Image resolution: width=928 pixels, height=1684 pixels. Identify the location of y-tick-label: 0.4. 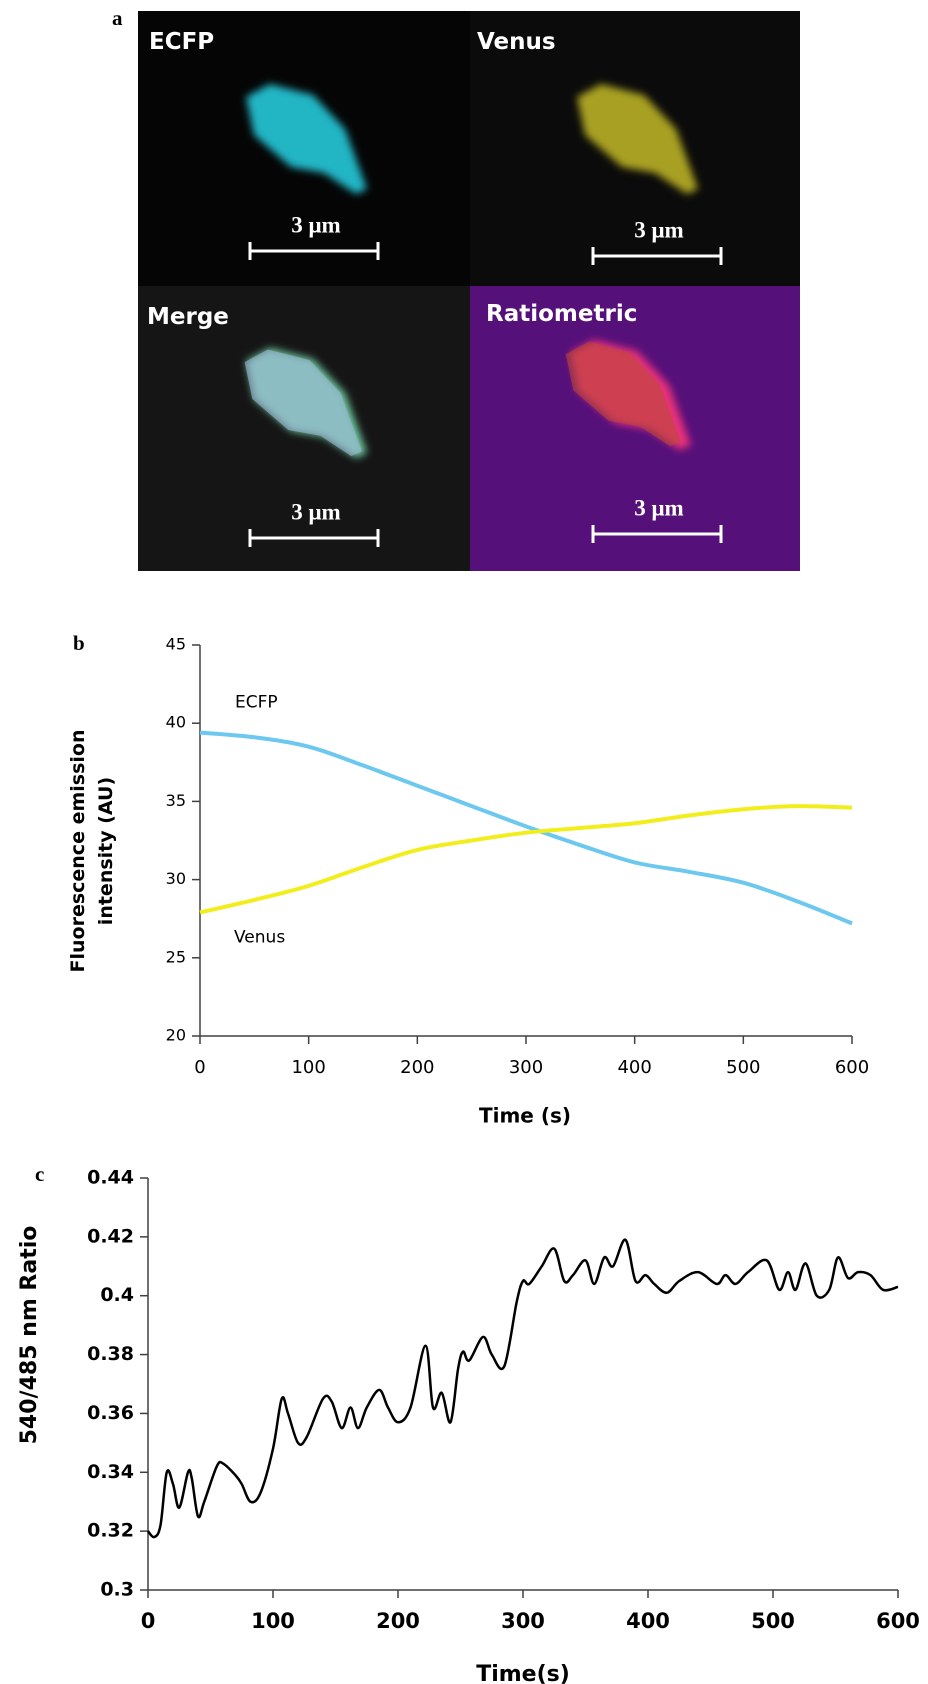
(117, 1295).